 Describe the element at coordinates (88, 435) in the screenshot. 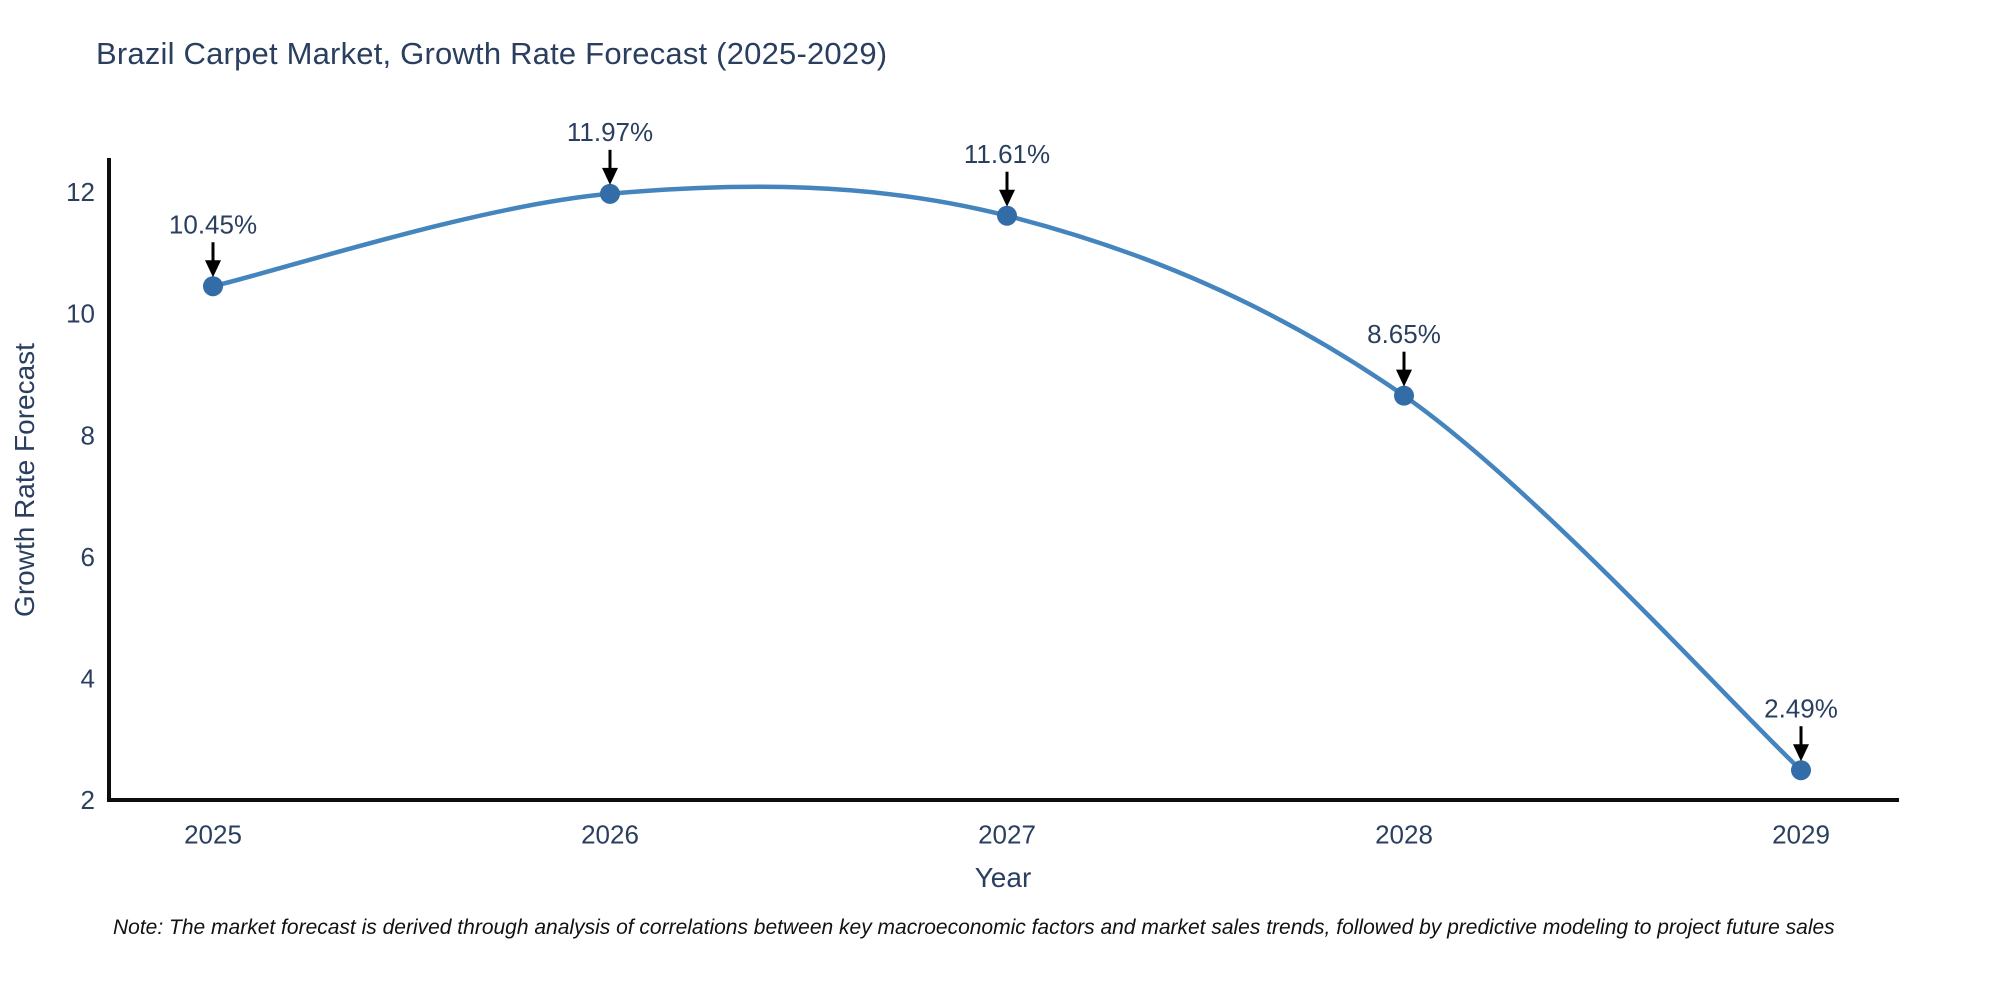

I see `y-tick-label: 8` at that location.